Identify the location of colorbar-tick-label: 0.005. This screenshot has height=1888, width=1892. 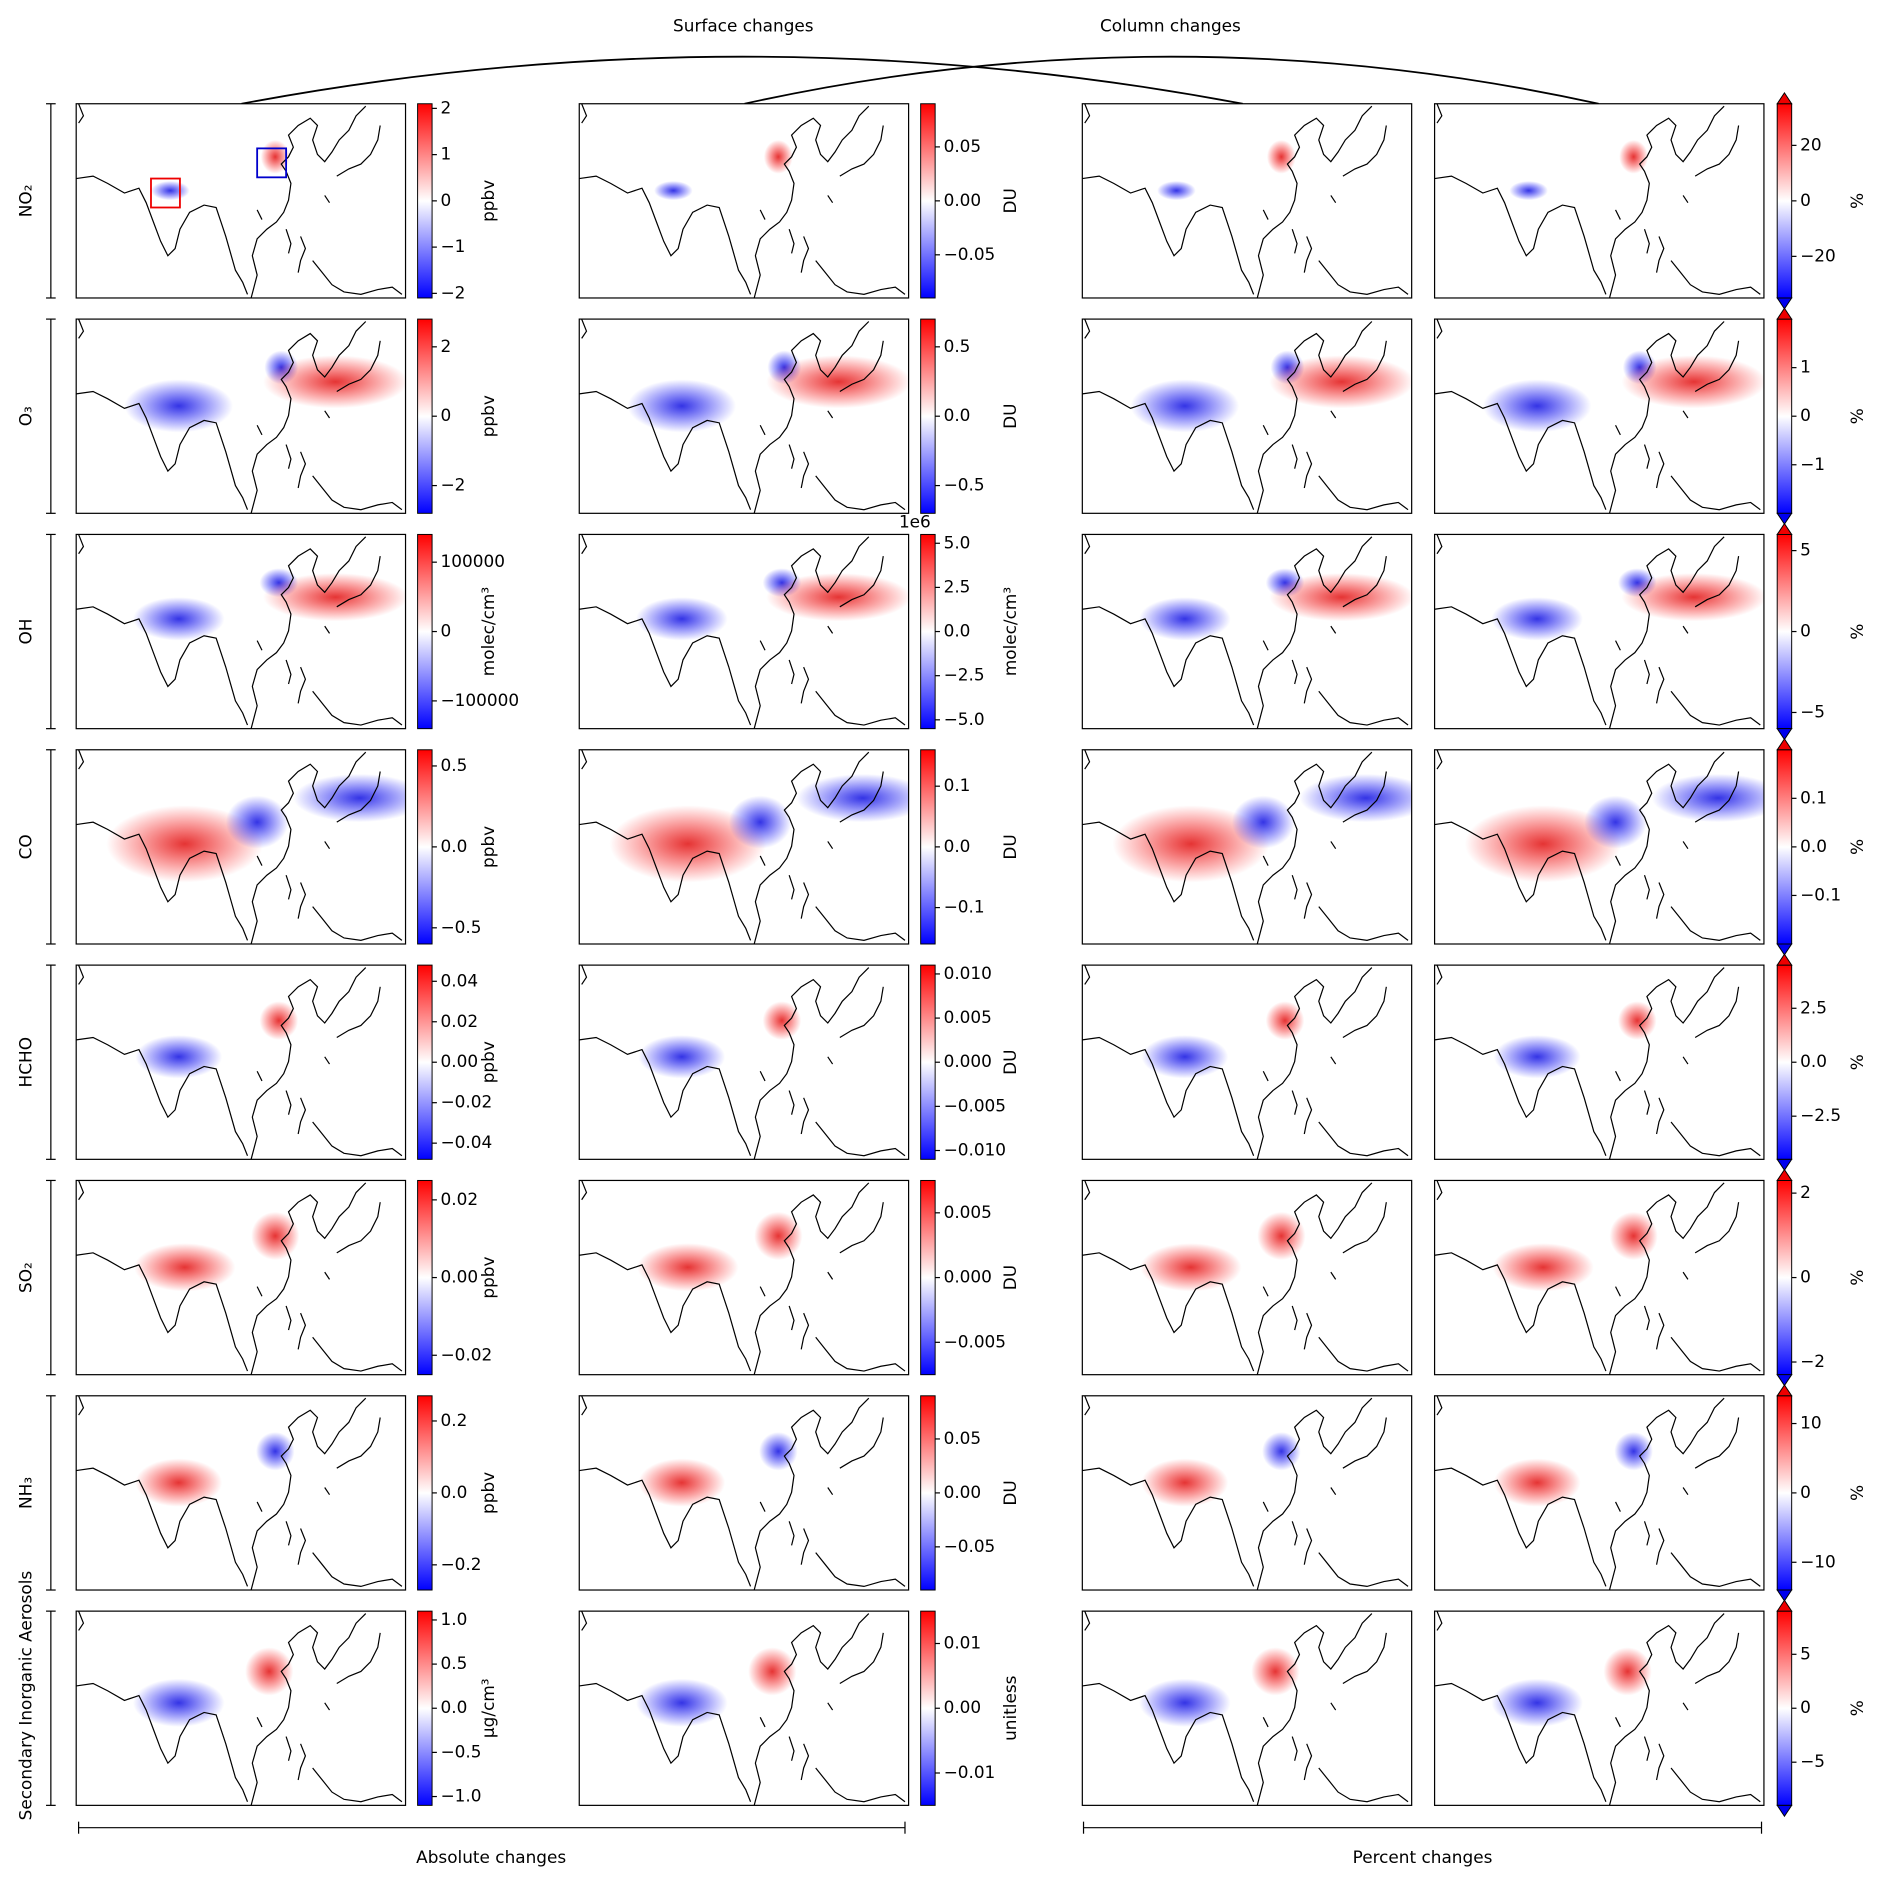
(968, 1017).